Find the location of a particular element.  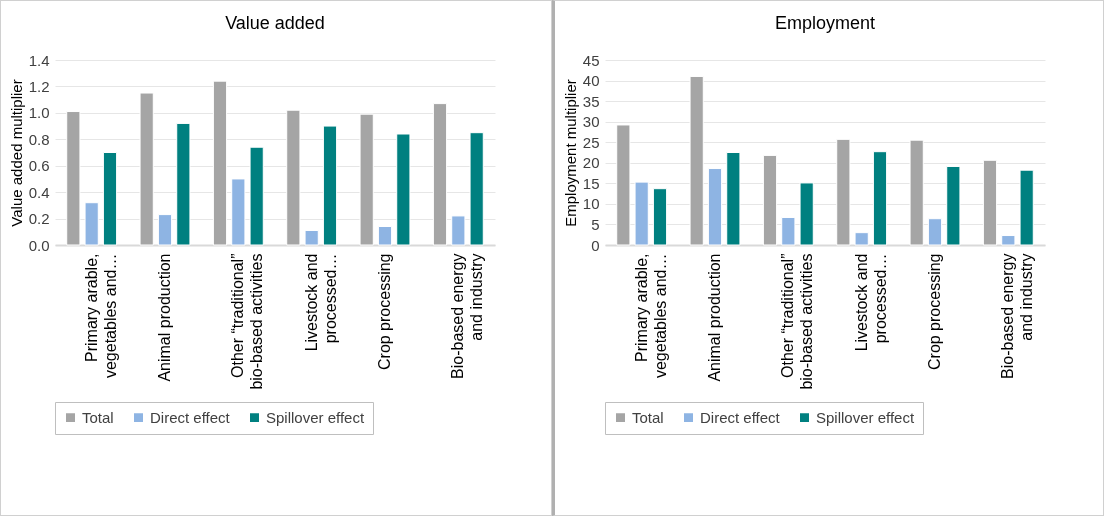

y-tick-label: 20 is located at coordinates (591, 163).